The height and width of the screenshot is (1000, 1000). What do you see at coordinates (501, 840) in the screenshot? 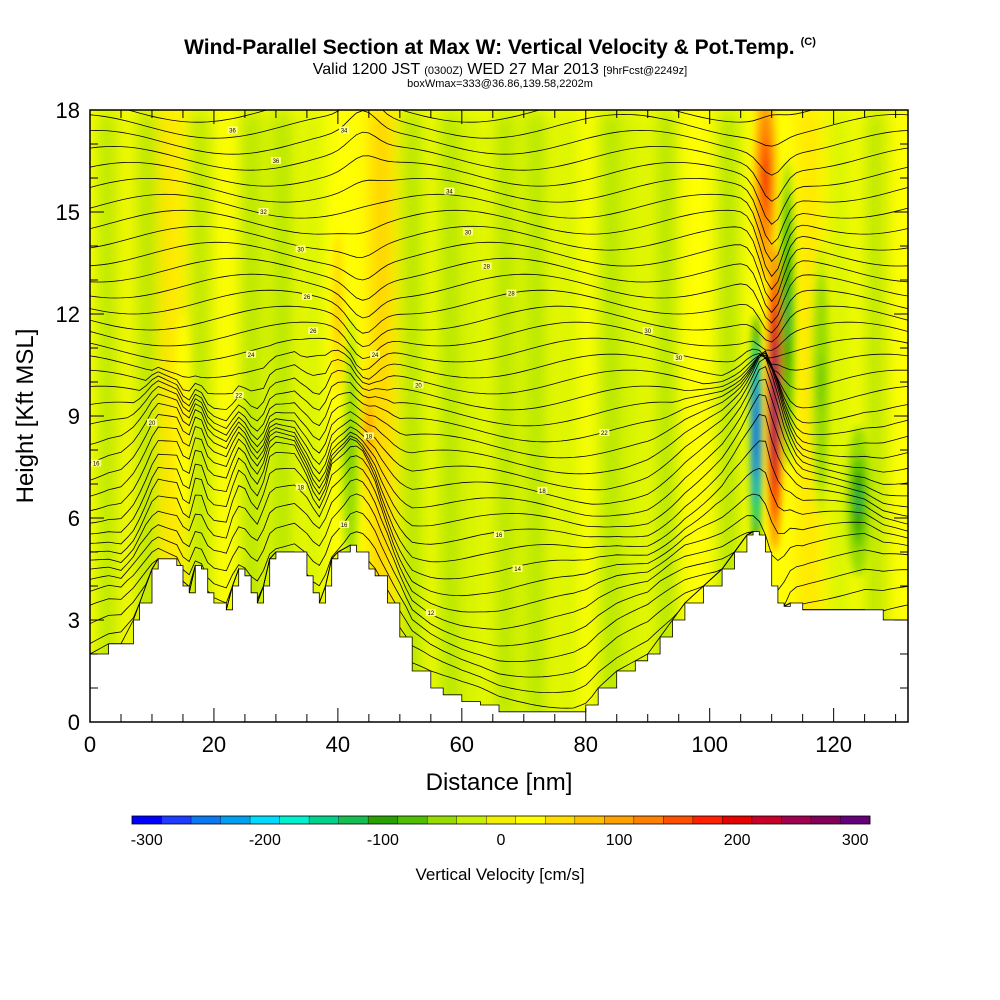
I see `colorbar-tick-label: 0` at bounding box center [501, 840].